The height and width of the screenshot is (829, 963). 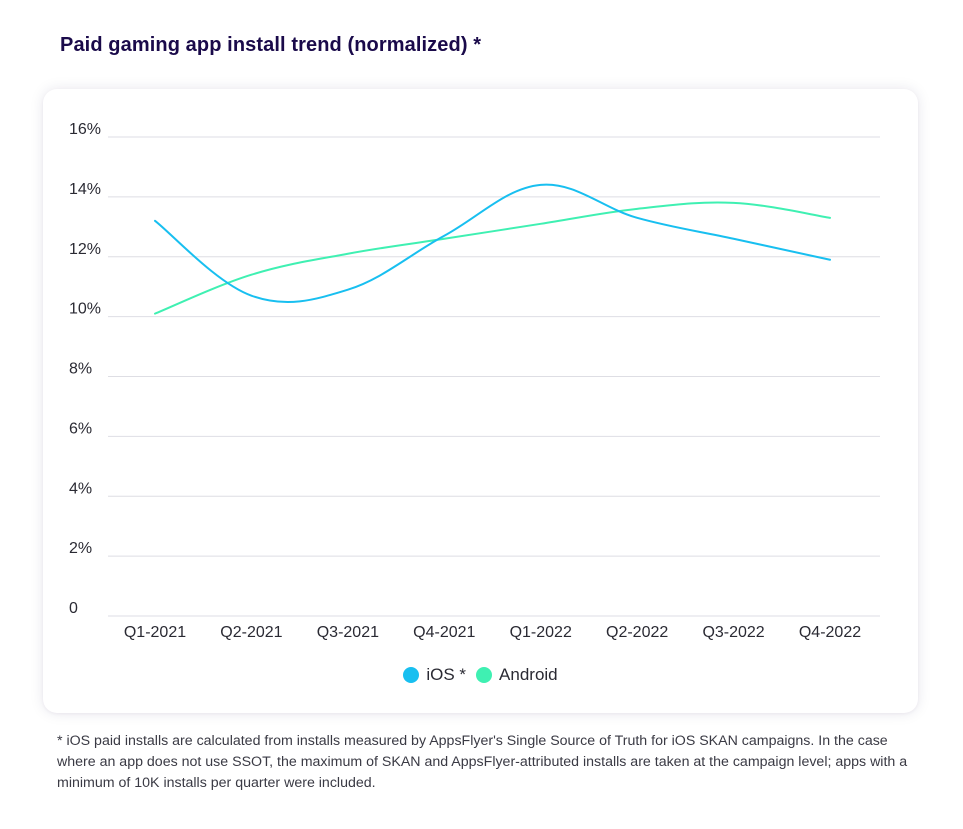 I want to click on x-tick-label: Q3-2022, so click(x=733, y=632).